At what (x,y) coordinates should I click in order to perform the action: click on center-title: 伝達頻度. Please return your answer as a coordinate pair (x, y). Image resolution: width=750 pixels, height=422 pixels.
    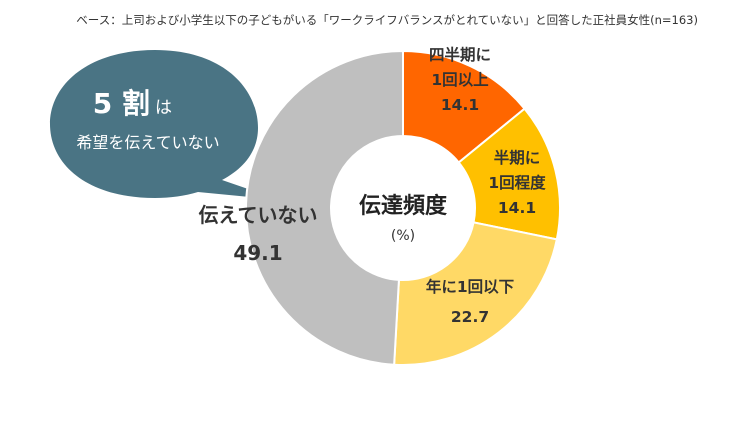
    Looking at the image, I should click on (403, 206).